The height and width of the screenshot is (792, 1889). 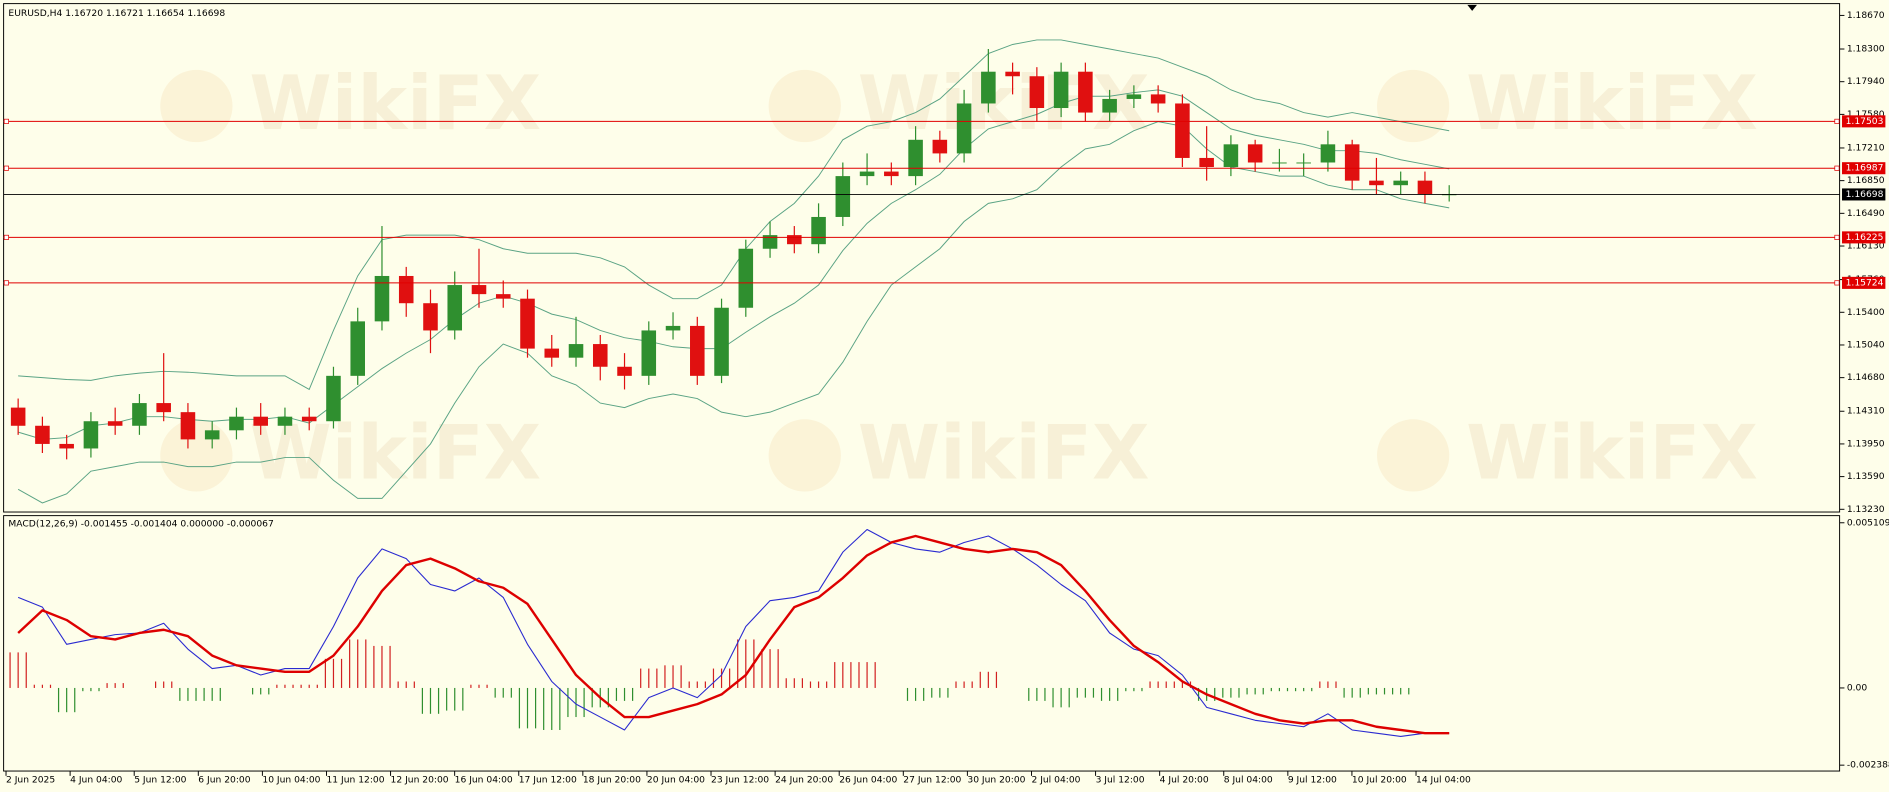 I want to click on x-tick-label: 2 Jun 2025, so click(x=30, y=781).